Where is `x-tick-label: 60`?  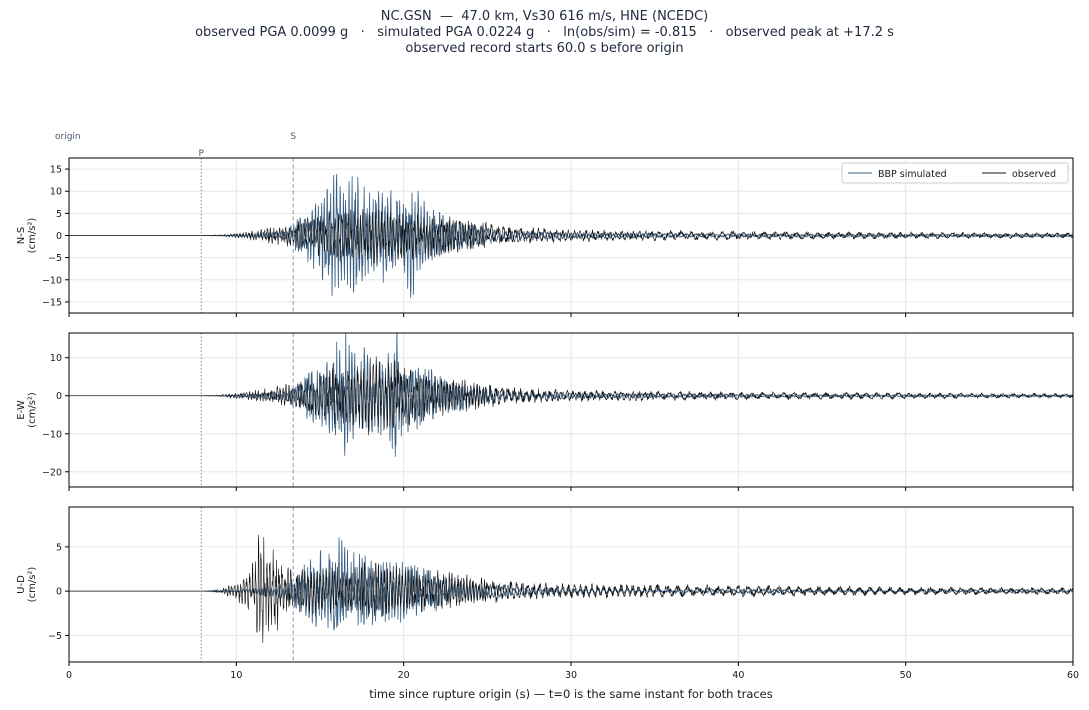
x-tick-label: 60 is located at coordinates (1073, 675).